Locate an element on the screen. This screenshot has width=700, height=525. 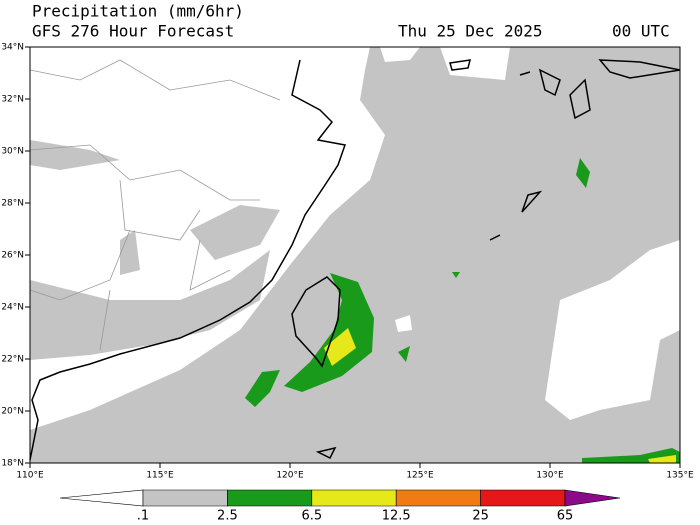
lat-label: 28°N is located at coordinates (12, 204).